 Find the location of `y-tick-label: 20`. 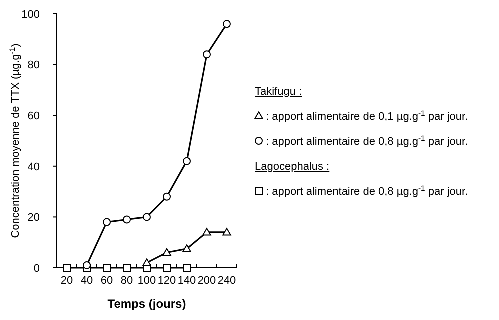

y-tick-label: 20 is located at coordinates (34, 218).